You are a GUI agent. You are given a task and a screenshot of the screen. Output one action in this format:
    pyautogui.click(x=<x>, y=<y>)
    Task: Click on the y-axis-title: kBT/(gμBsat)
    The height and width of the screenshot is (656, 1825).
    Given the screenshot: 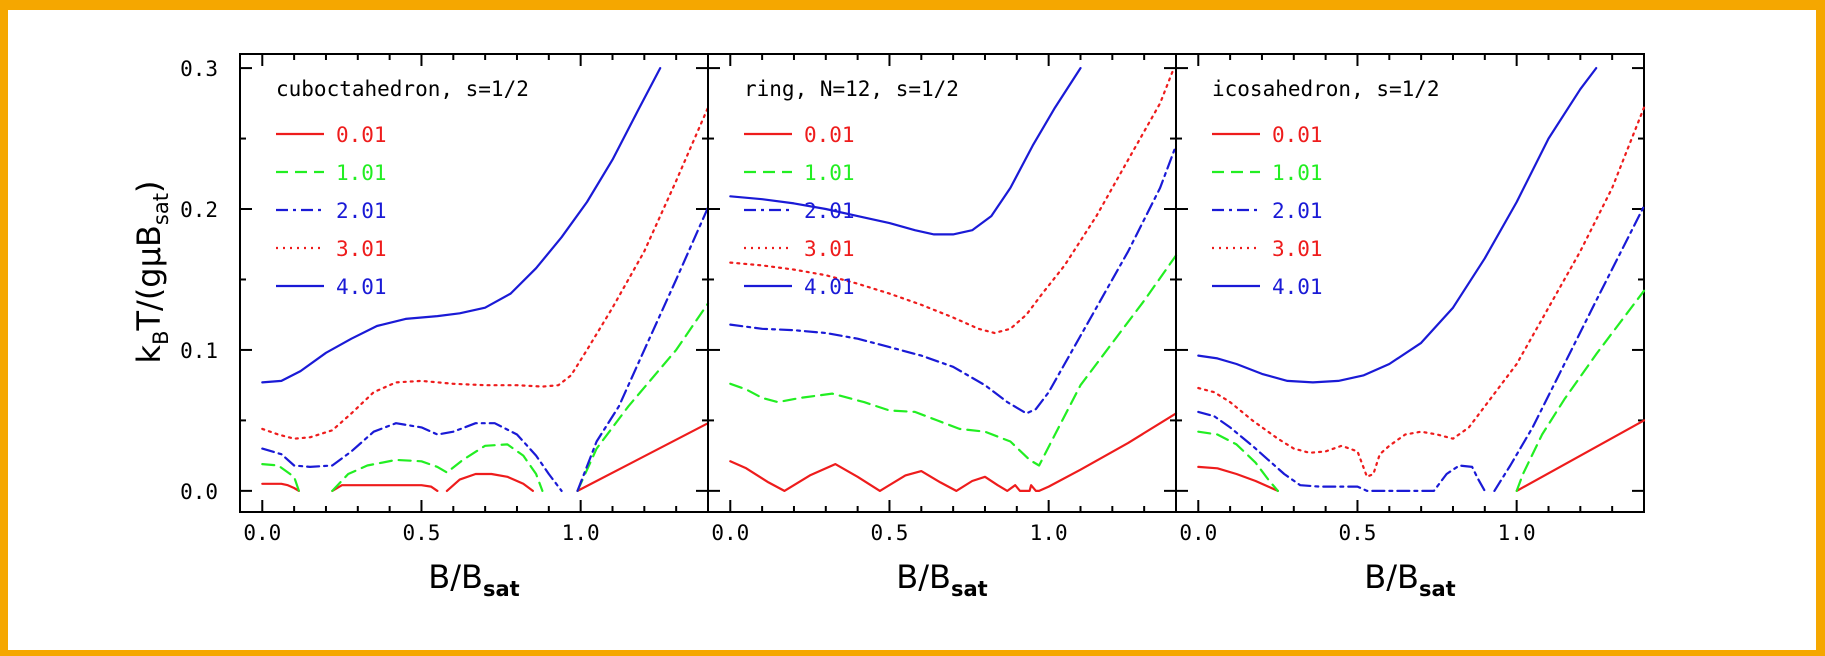 What is the action you would take?
    pyautogui.click(x=151, y=272)
    